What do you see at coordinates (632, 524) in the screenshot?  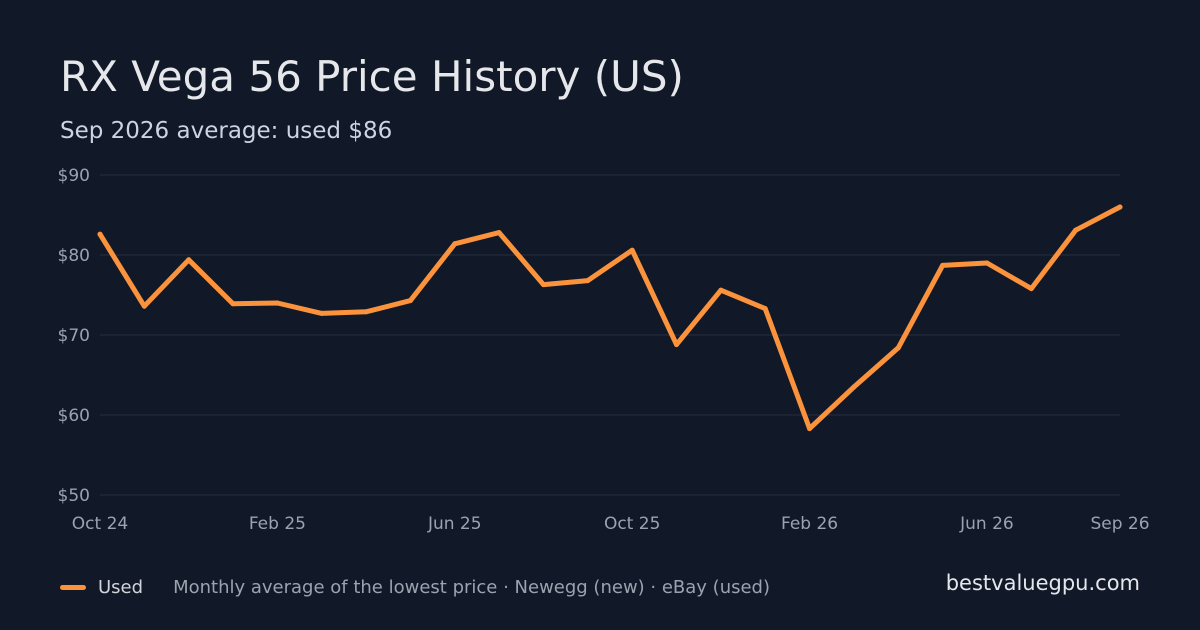 I see `x-tick-label: Oct 25` at bounding box center [632, 524].